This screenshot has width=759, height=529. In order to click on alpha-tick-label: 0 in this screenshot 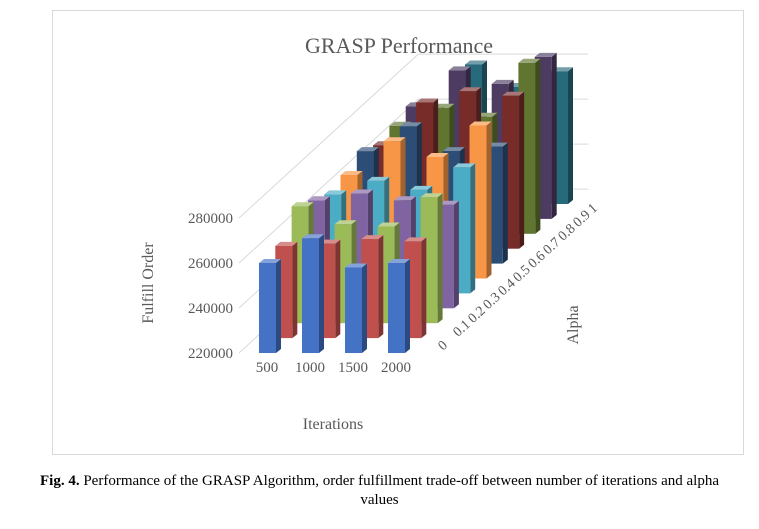, I will do `click(443, 346)`.